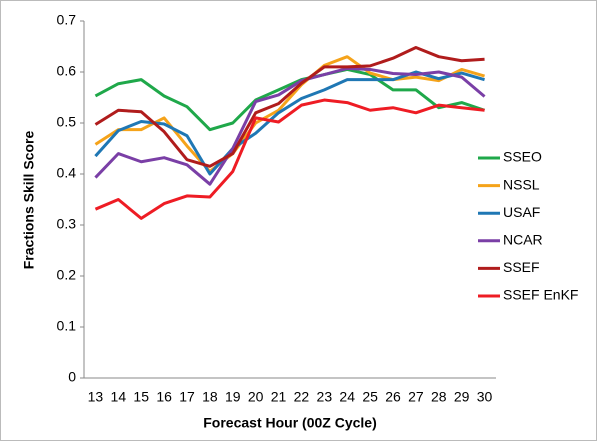 This screenshot has height=441, width=597. I want to click on legend-label: NCAR, so click(523, 240).